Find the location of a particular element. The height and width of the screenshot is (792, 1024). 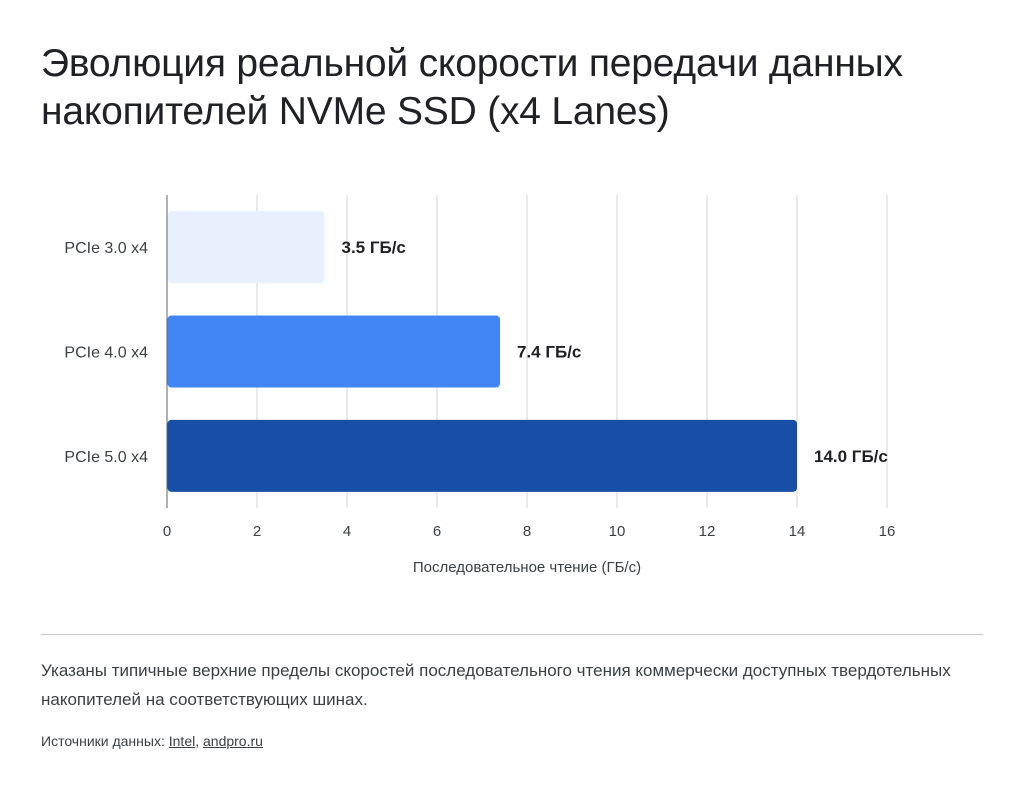

x-tick-label: 2 is located at coordinates (257, 531).